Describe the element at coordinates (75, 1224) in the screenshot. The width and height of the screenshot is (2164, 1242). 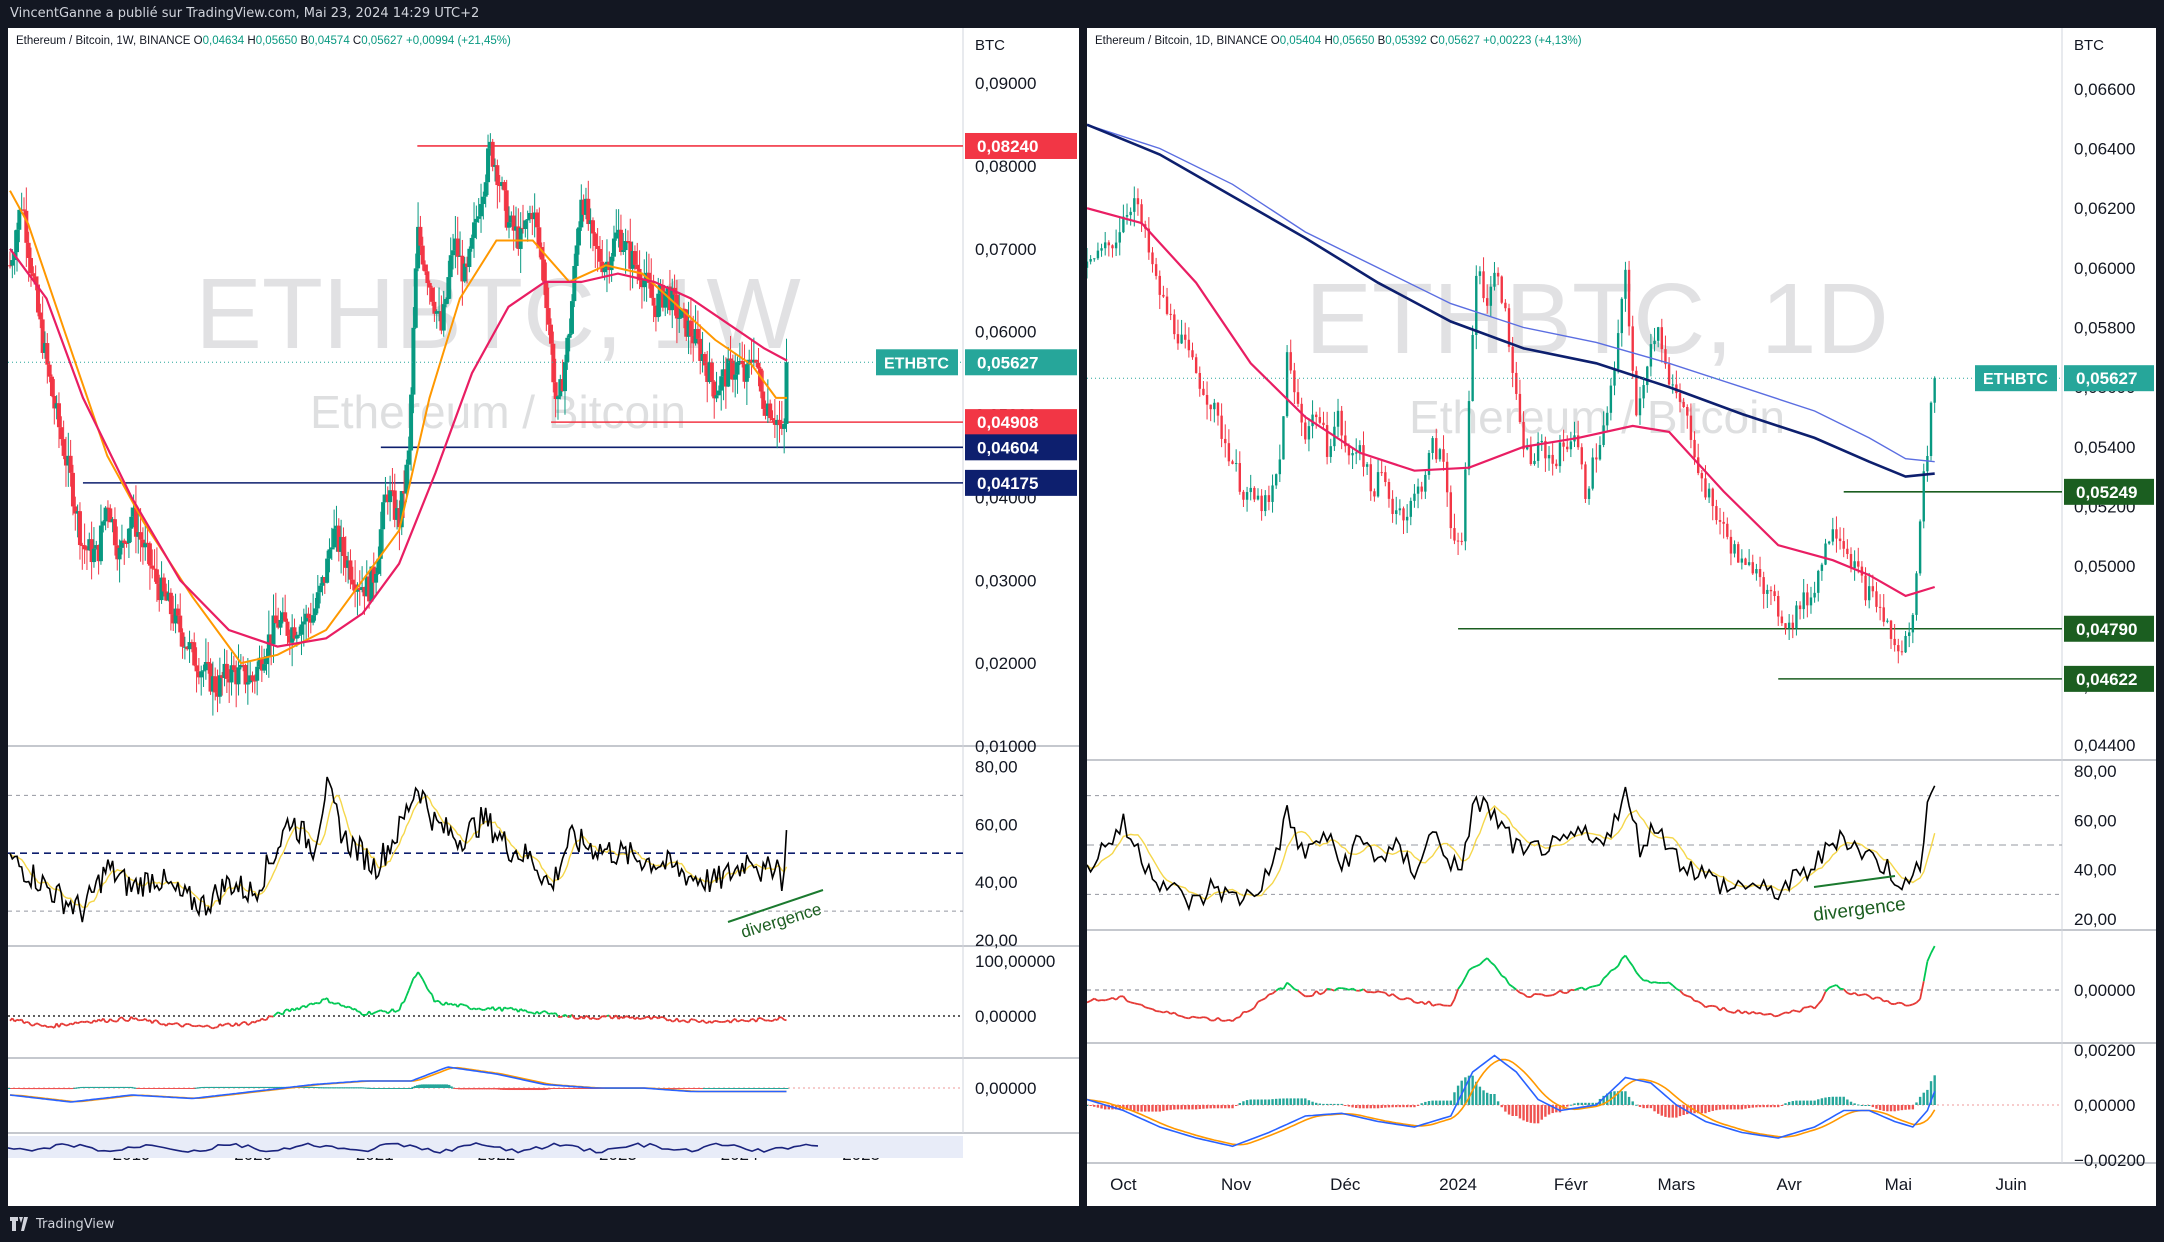
I see `footer-brand: TradingView` at that location.